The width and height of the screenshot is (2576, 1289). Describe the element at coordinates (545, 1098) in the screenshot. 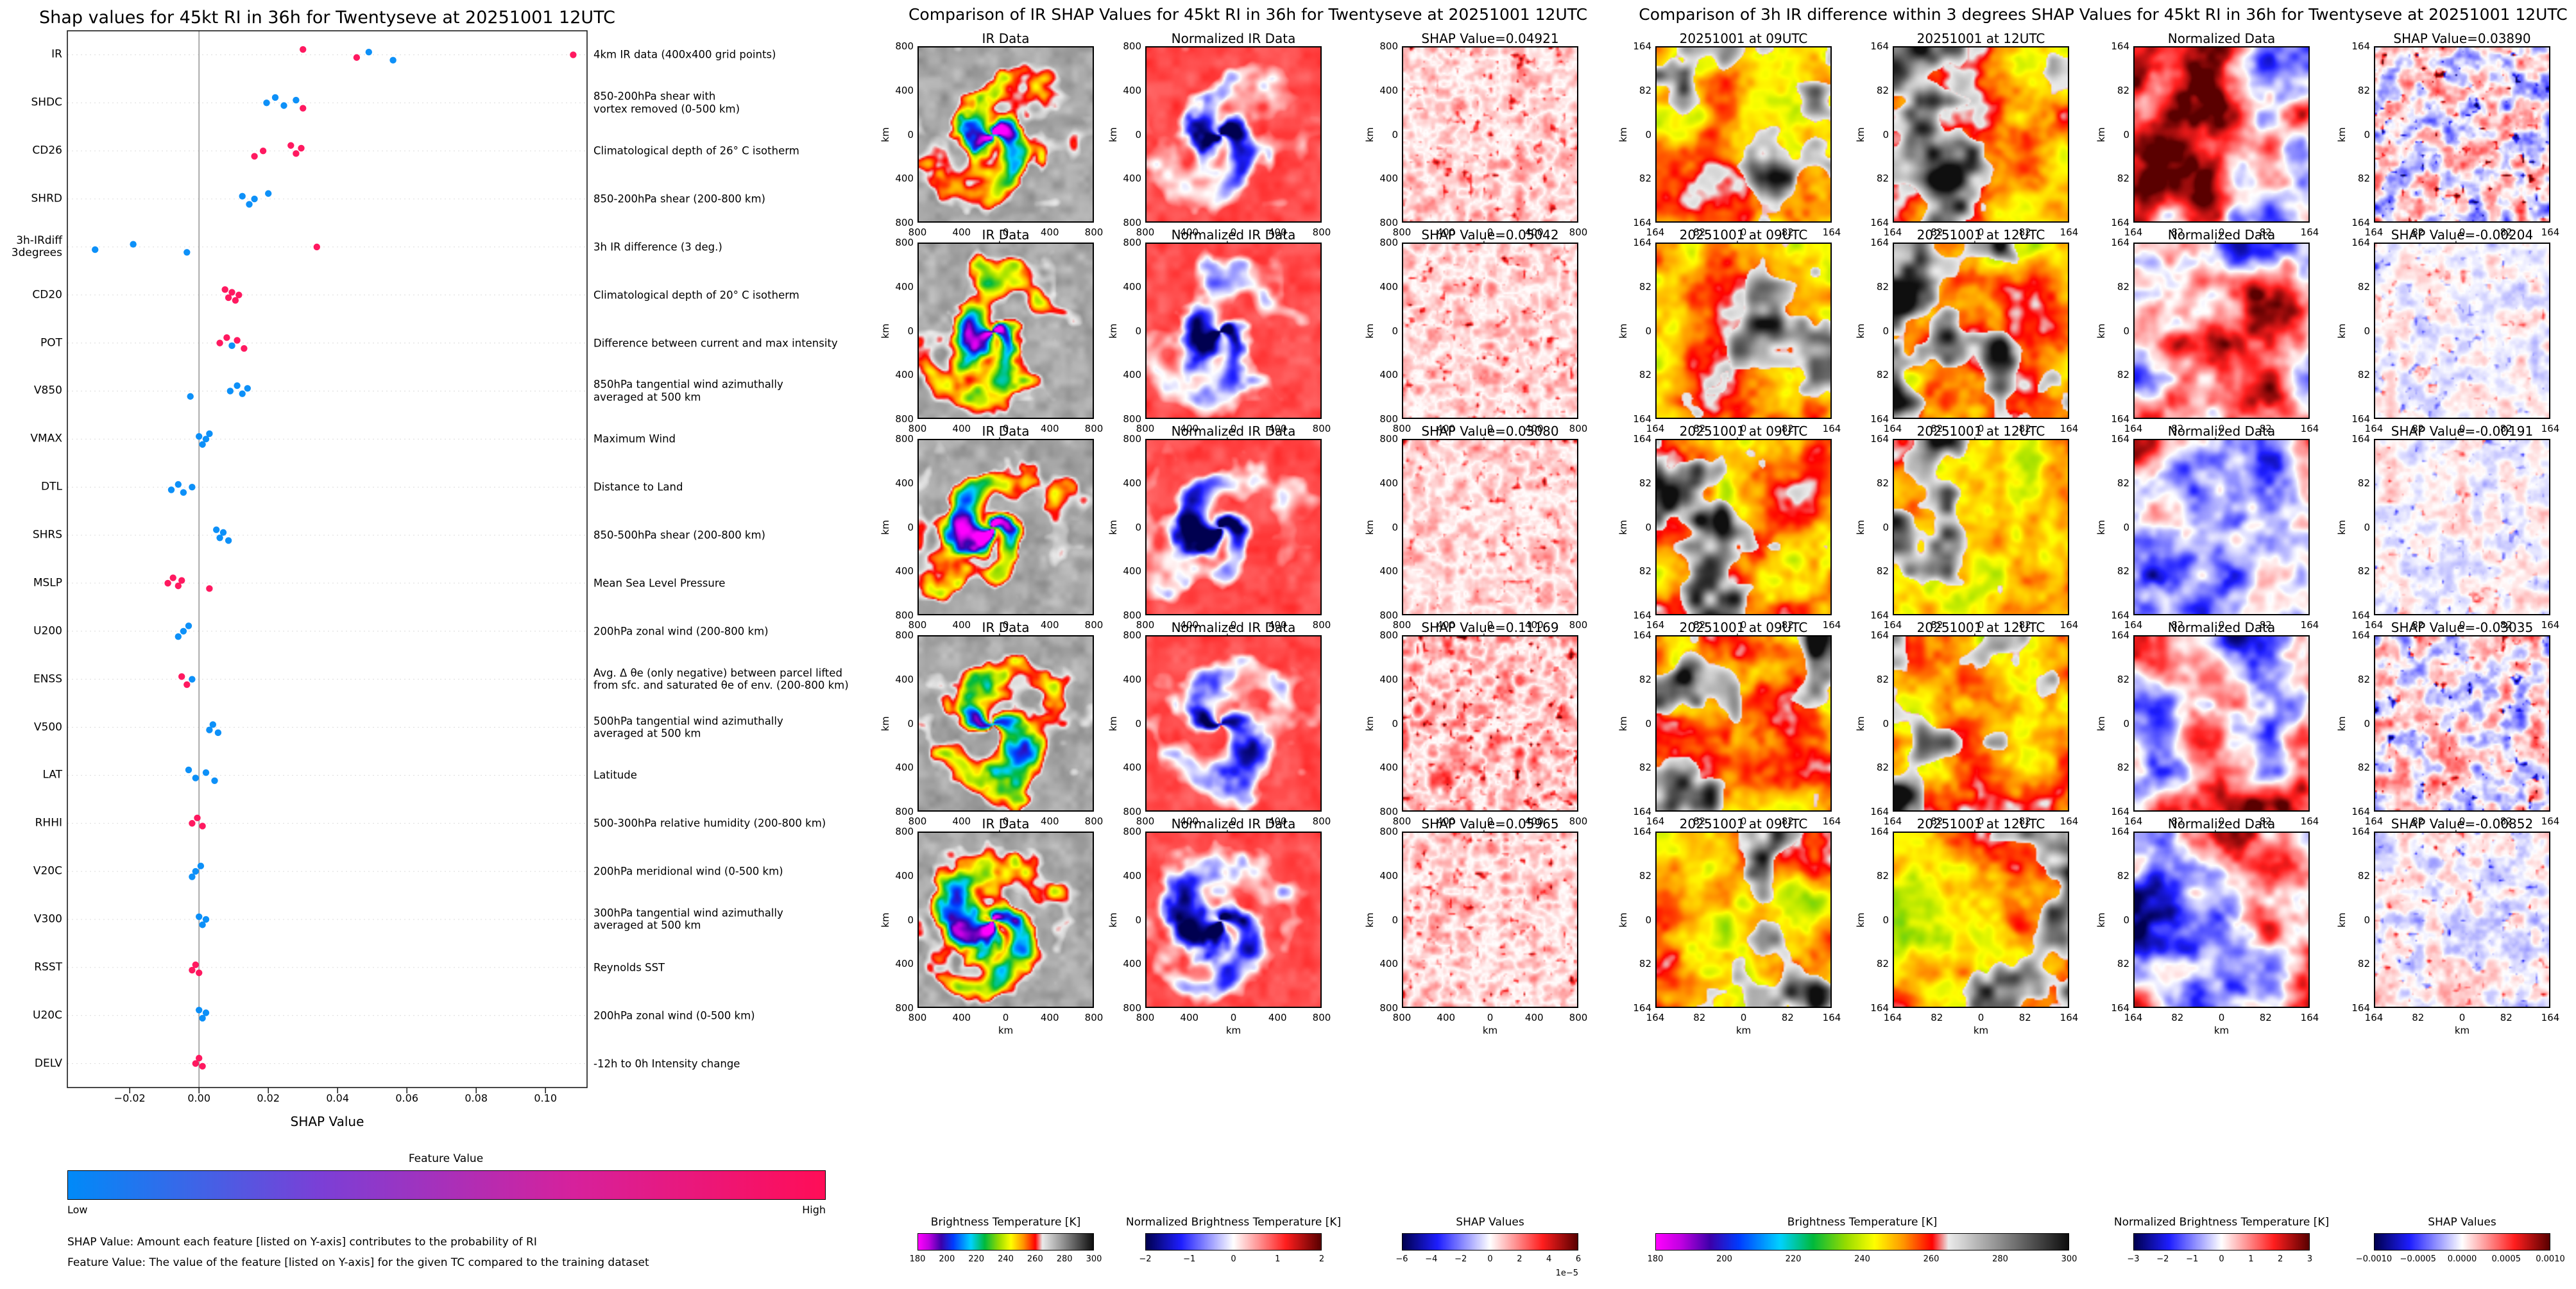

I see `x-tick-label: 0.10` at that location.